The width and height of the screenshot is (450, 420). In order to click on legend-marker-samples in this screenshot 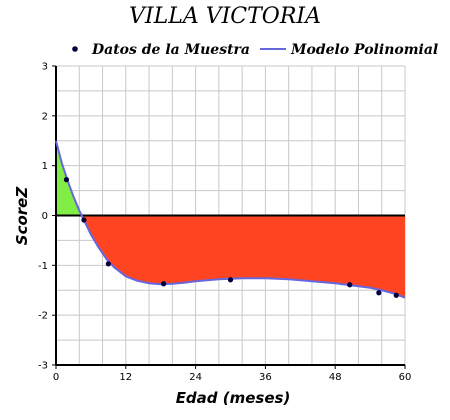, I will do `click(75, 49)`.